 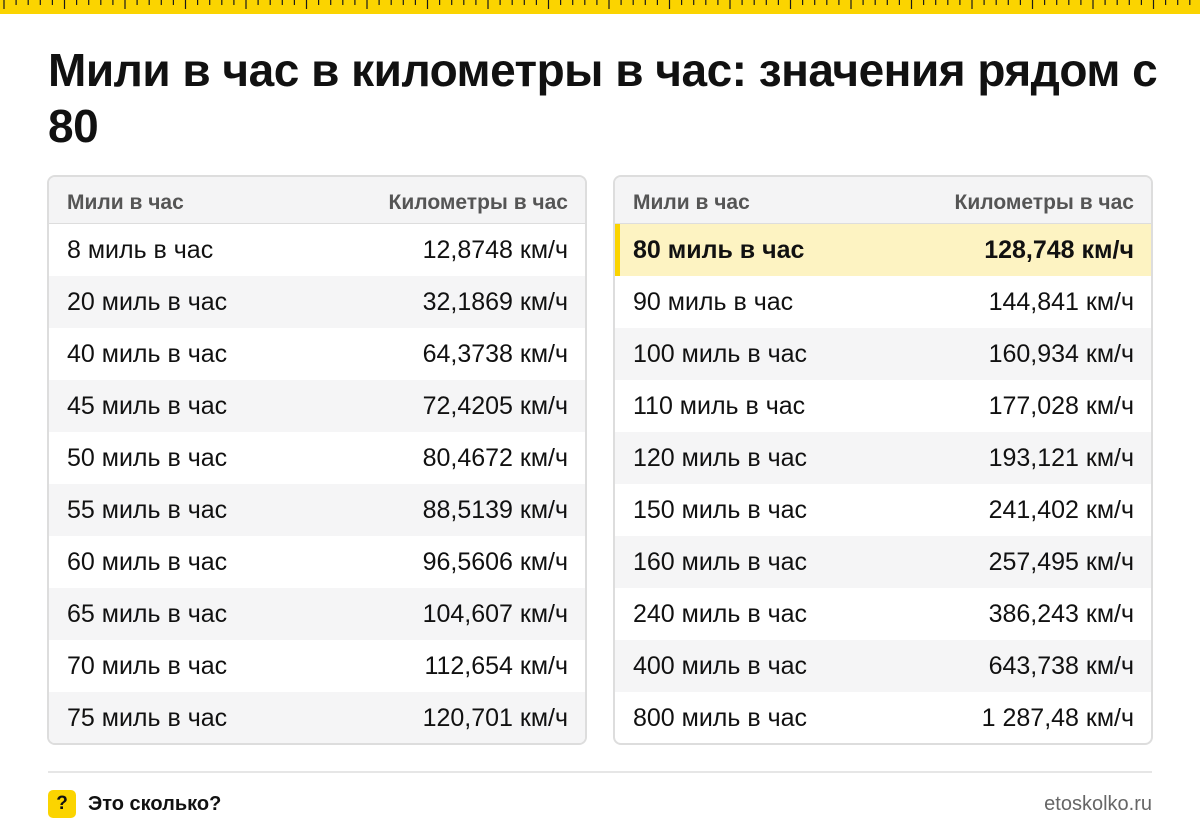 I want to click on mph-cell: 100 миль в час, so click(x=720, y=353).